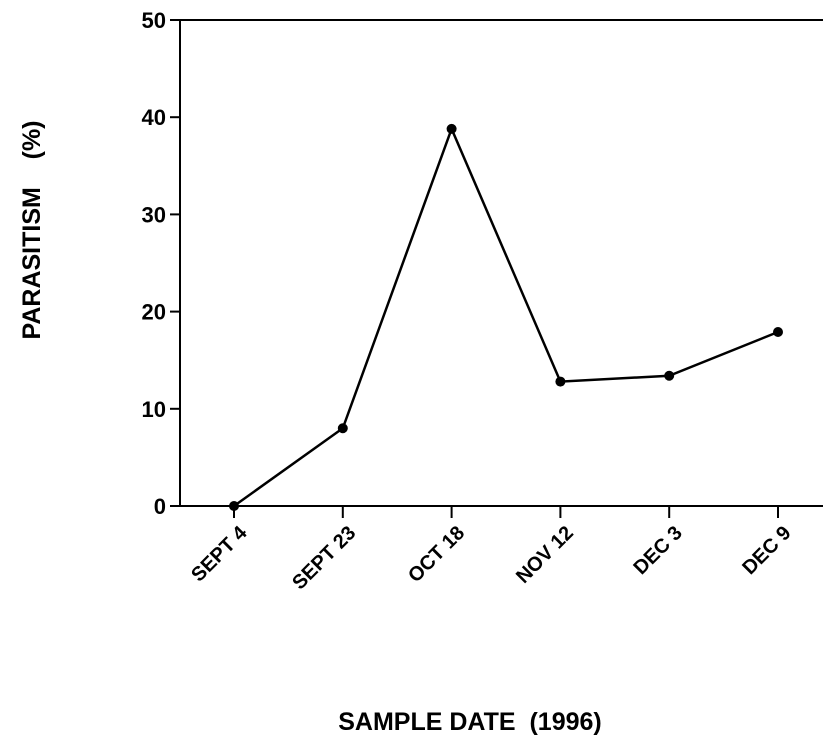 This screenshot has width=823, height=748. Describe the element at coordinates (658, 550) in the screenshot. I see `x-tick-label: DEC 3` at that location.